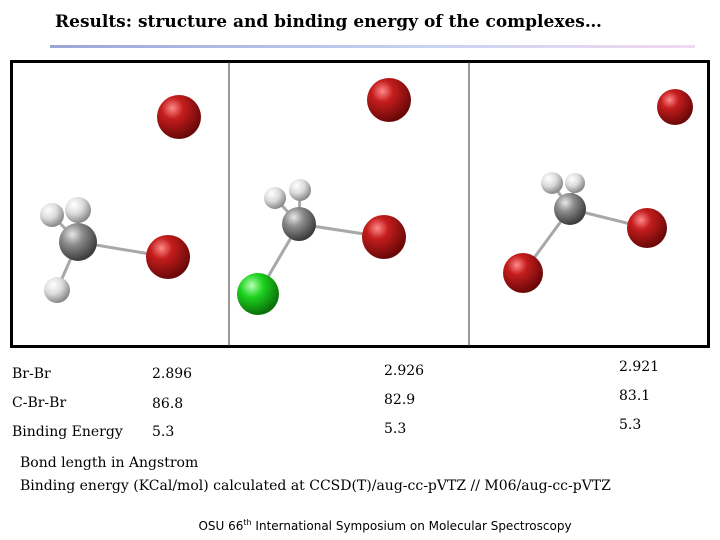 Image resolution: width=720 pixels, height=540 pixels. What do you see at coordinates (109, 463) in the screenshot?
I see `note: Bond length in Angstrom` at bounding box center [109, 463].